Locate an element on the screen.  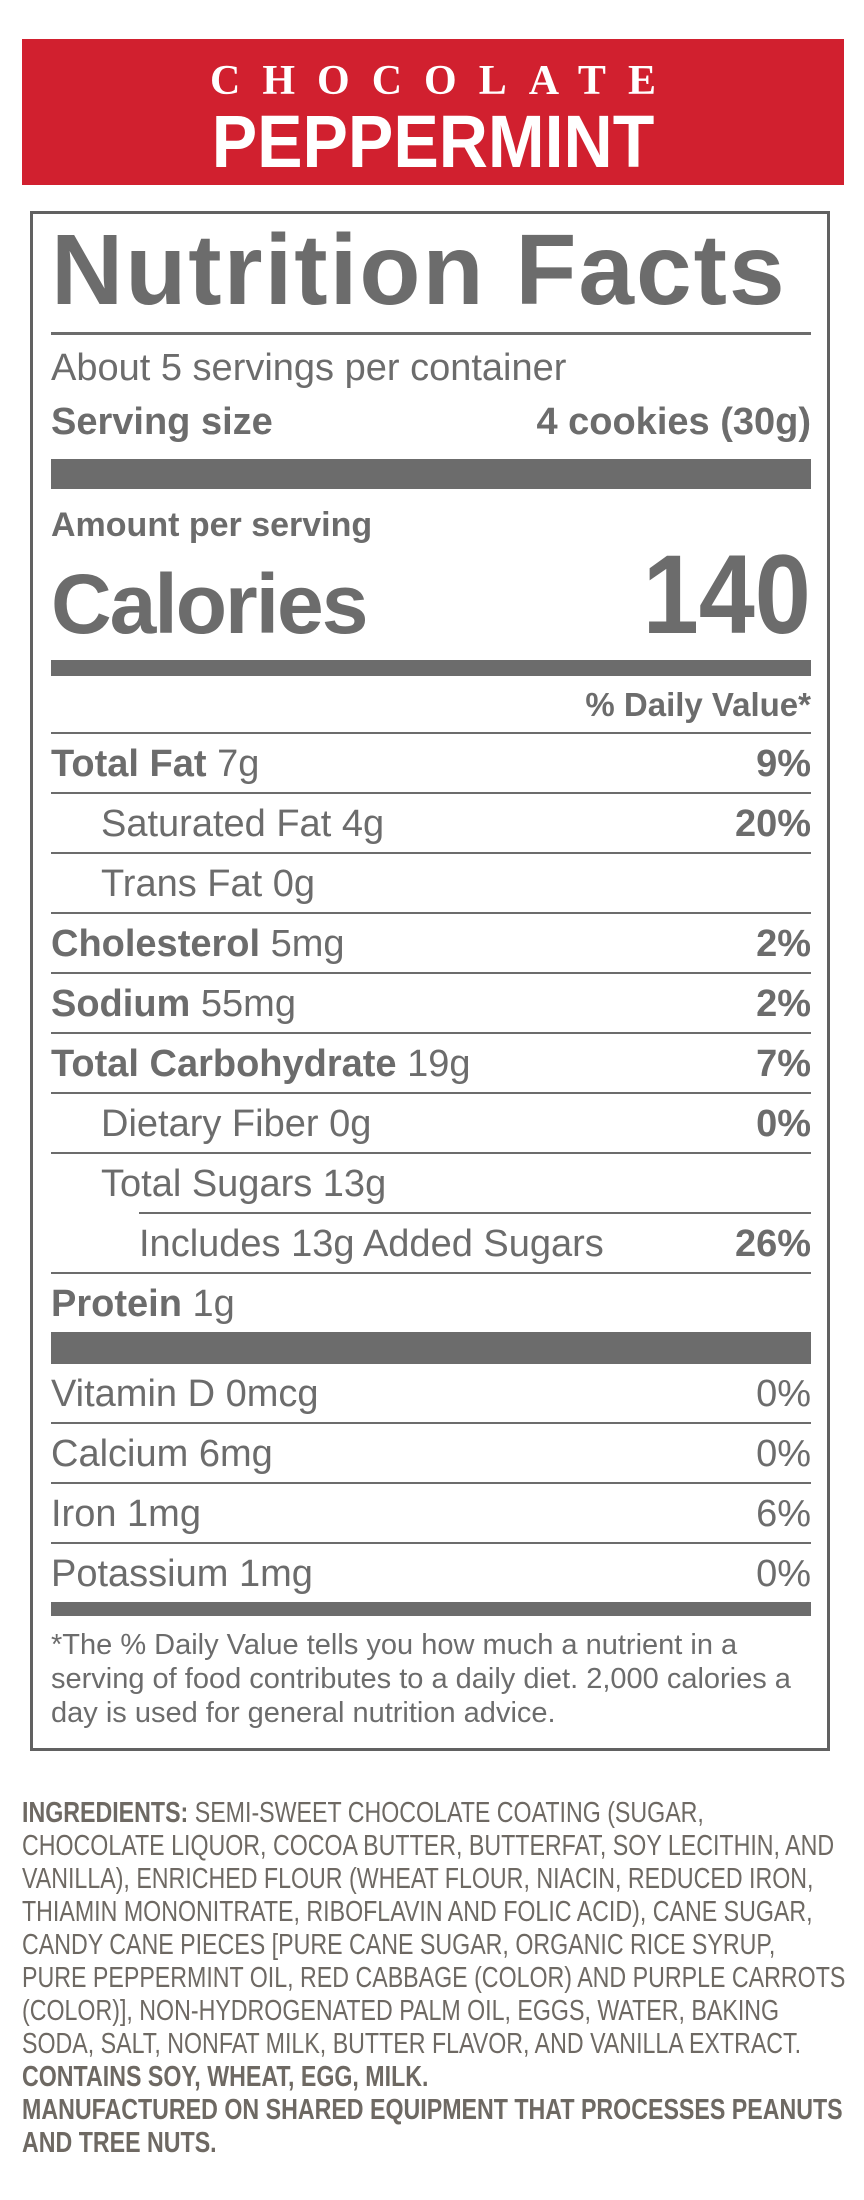
nutrient-row: Dietary Fiber 0g 0% is located at coordinates (431, 1122).